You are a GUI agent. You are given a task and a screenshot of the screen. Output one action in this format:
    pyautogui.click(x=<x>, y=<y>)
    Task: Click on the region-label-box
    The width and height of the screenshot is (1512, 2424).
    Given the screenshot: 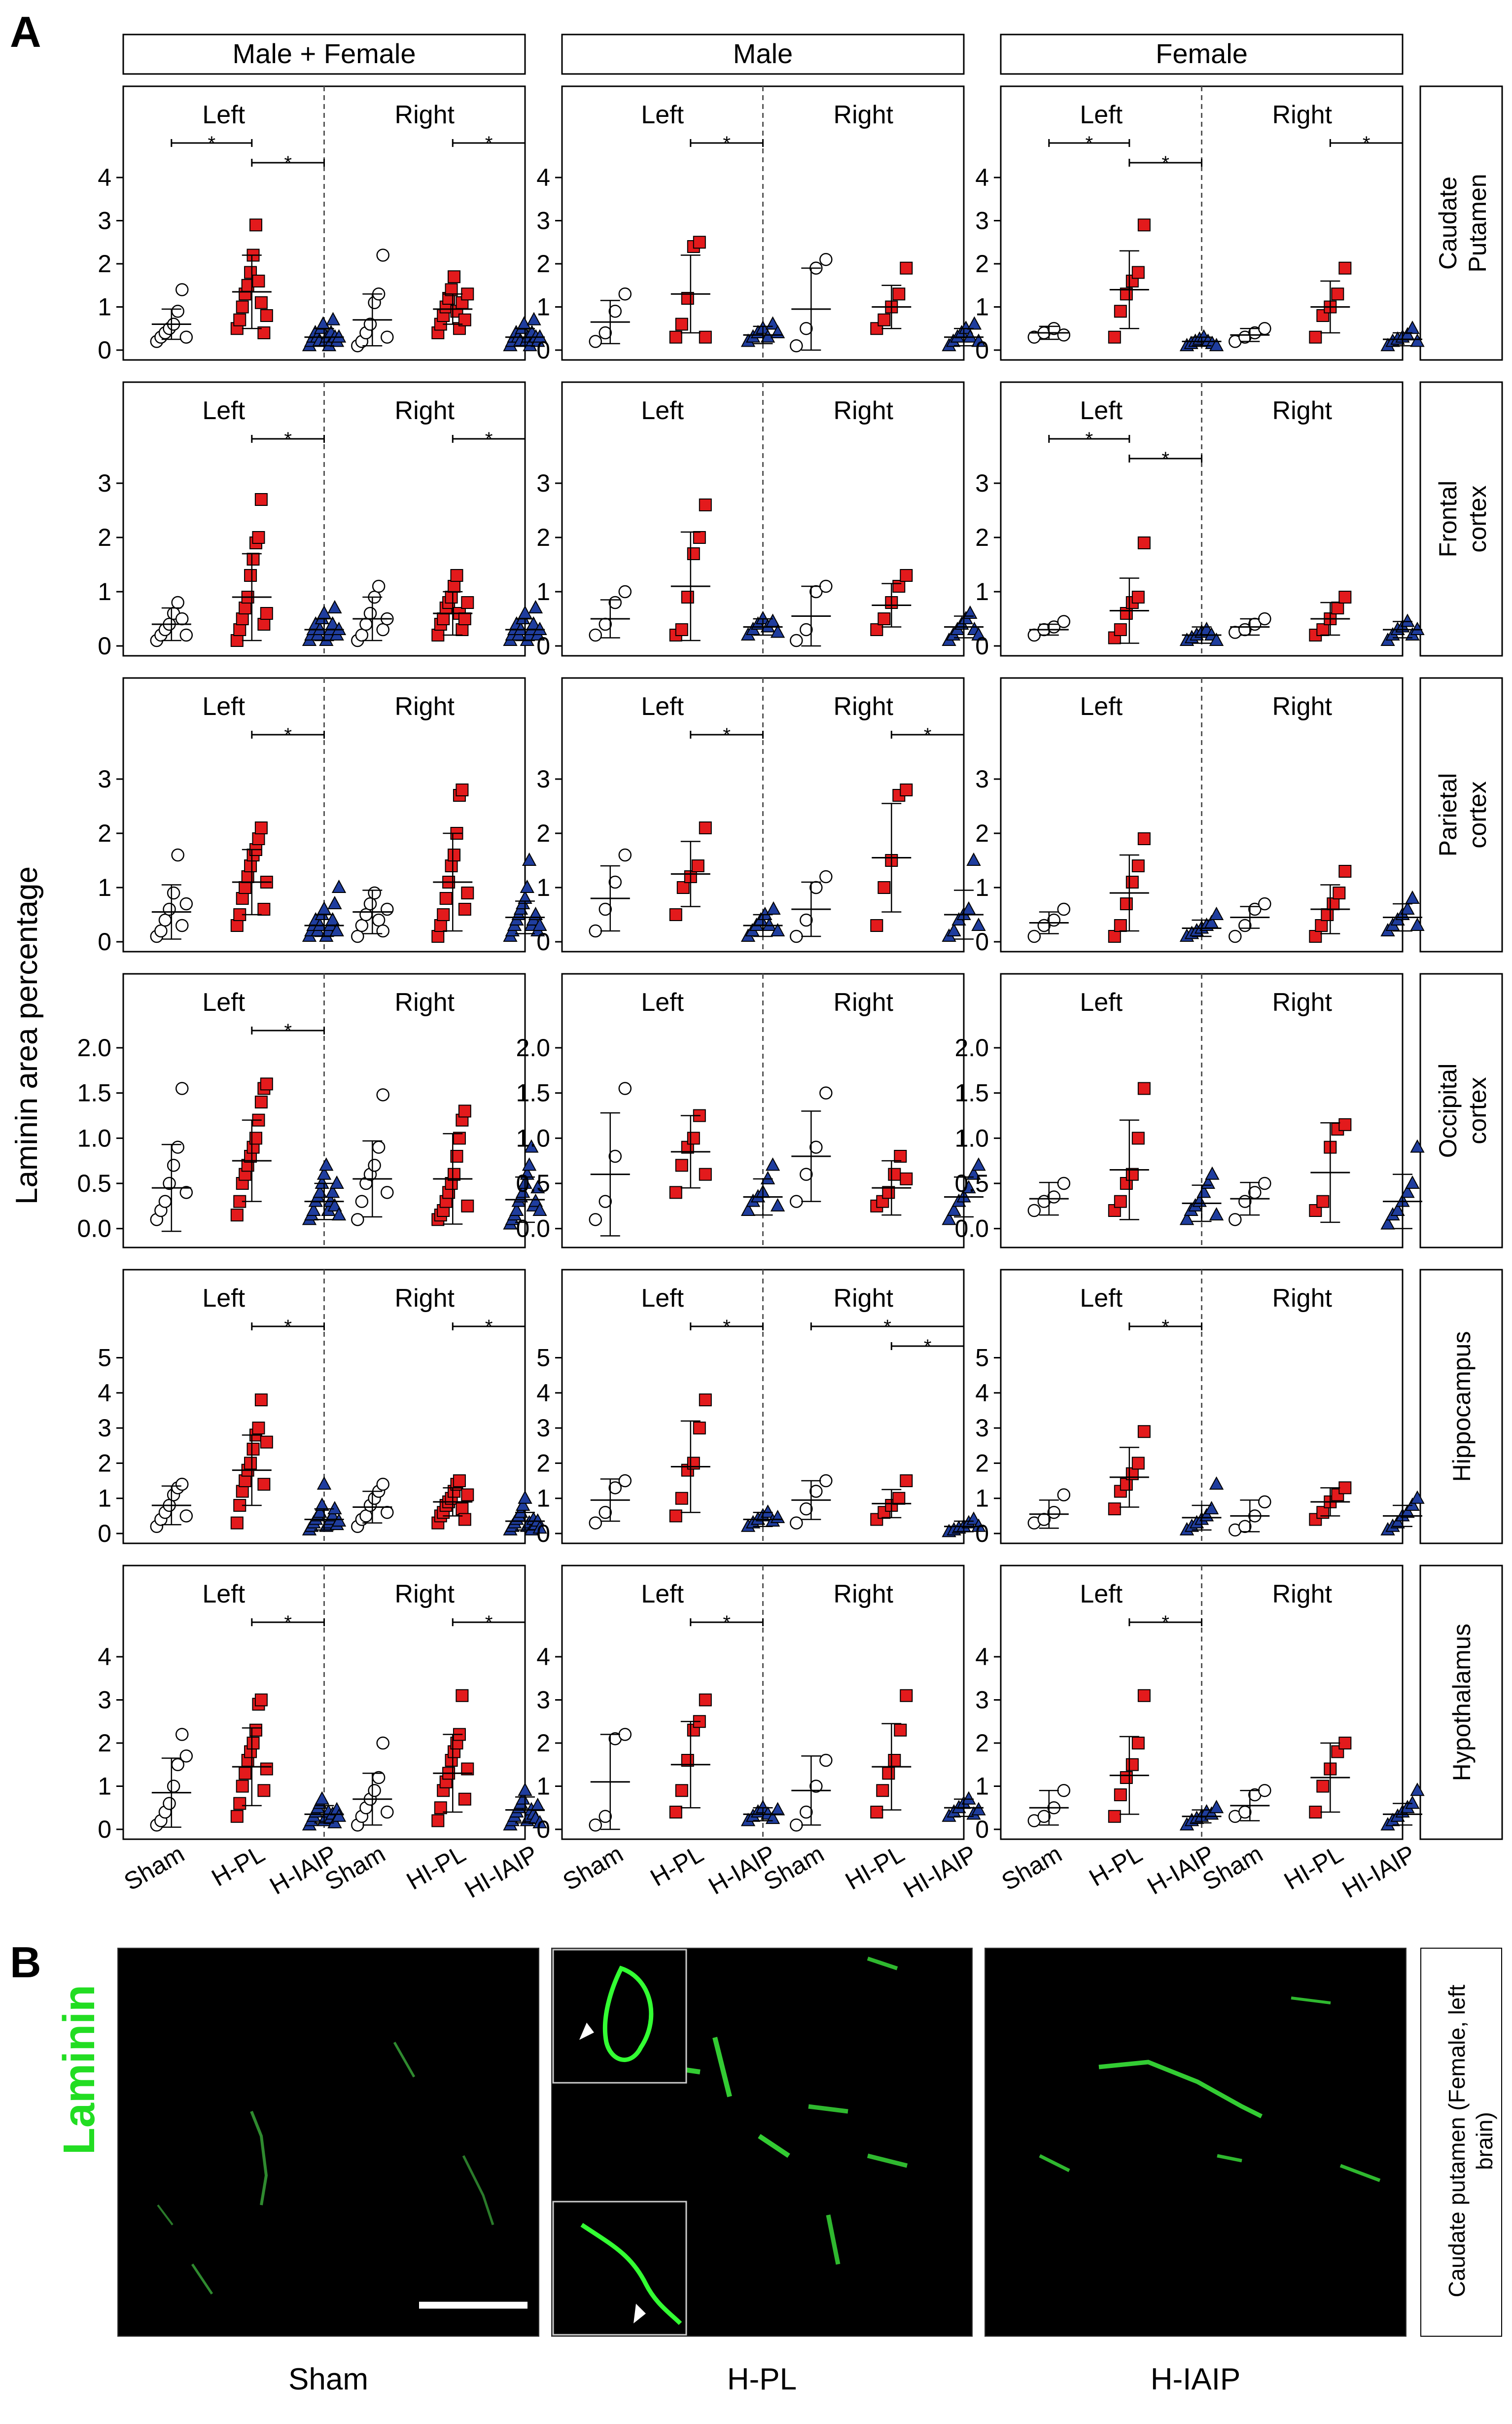 What is the action you would take?
    pyautogui.click(x=1461, y=815)
    